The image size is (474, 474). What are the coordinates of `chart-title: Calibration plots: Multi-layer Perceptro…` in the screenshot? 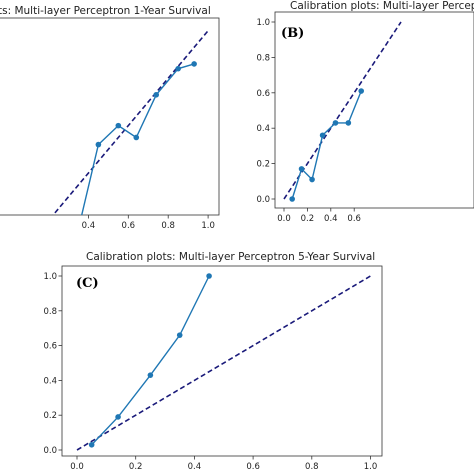 It's located at (230, 257).